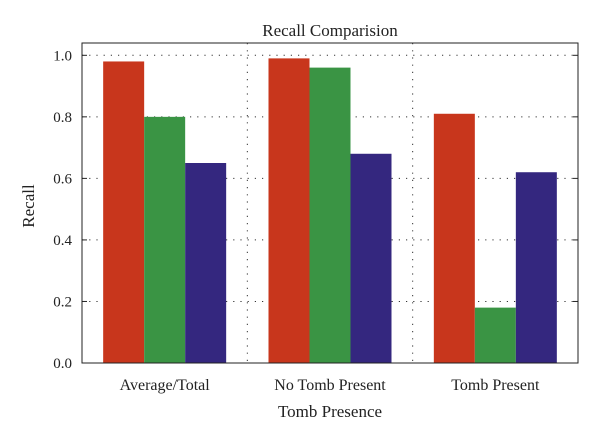 The width and height of the screenshot is (600, 440). I want to click on x-ticks: Average/Total No Tomb Present Tomb Present, so click(330, 385).